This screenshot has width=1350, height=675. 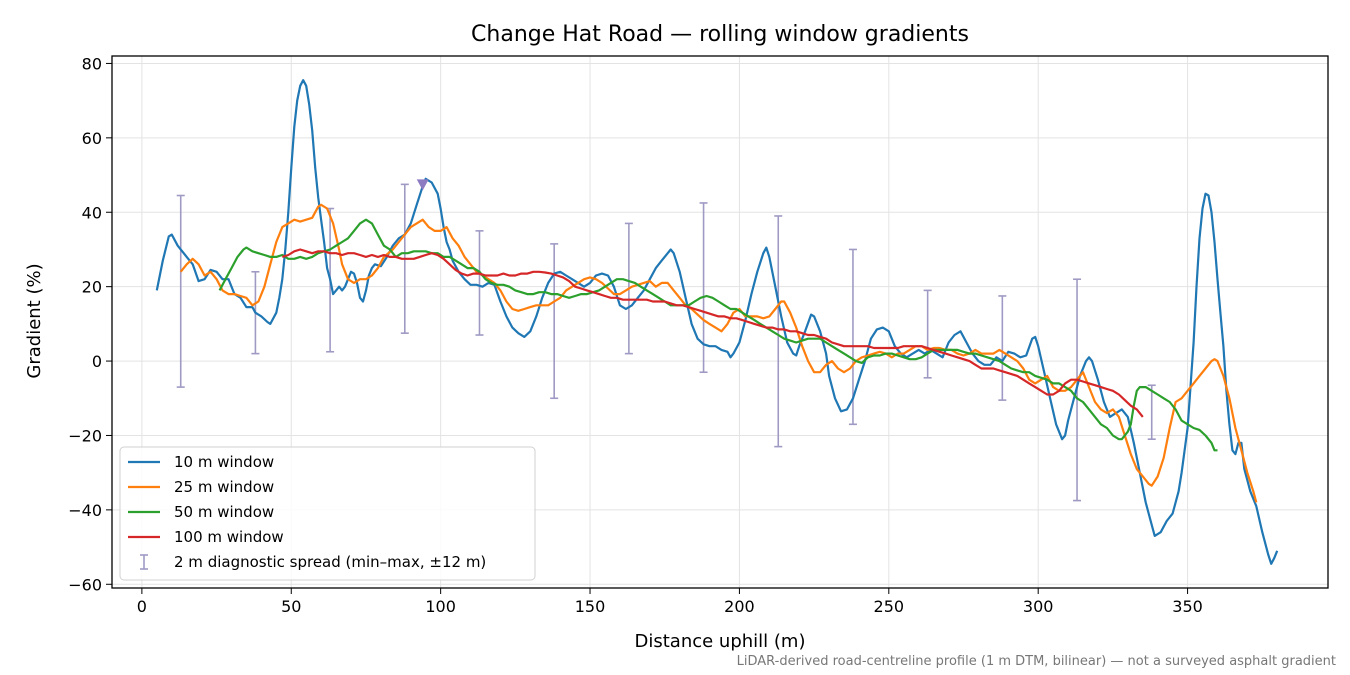 What do you see at coordinates (291, 606) in the screenshot?
I see `x-tick-label: 50` at bounding box center [291, 606].